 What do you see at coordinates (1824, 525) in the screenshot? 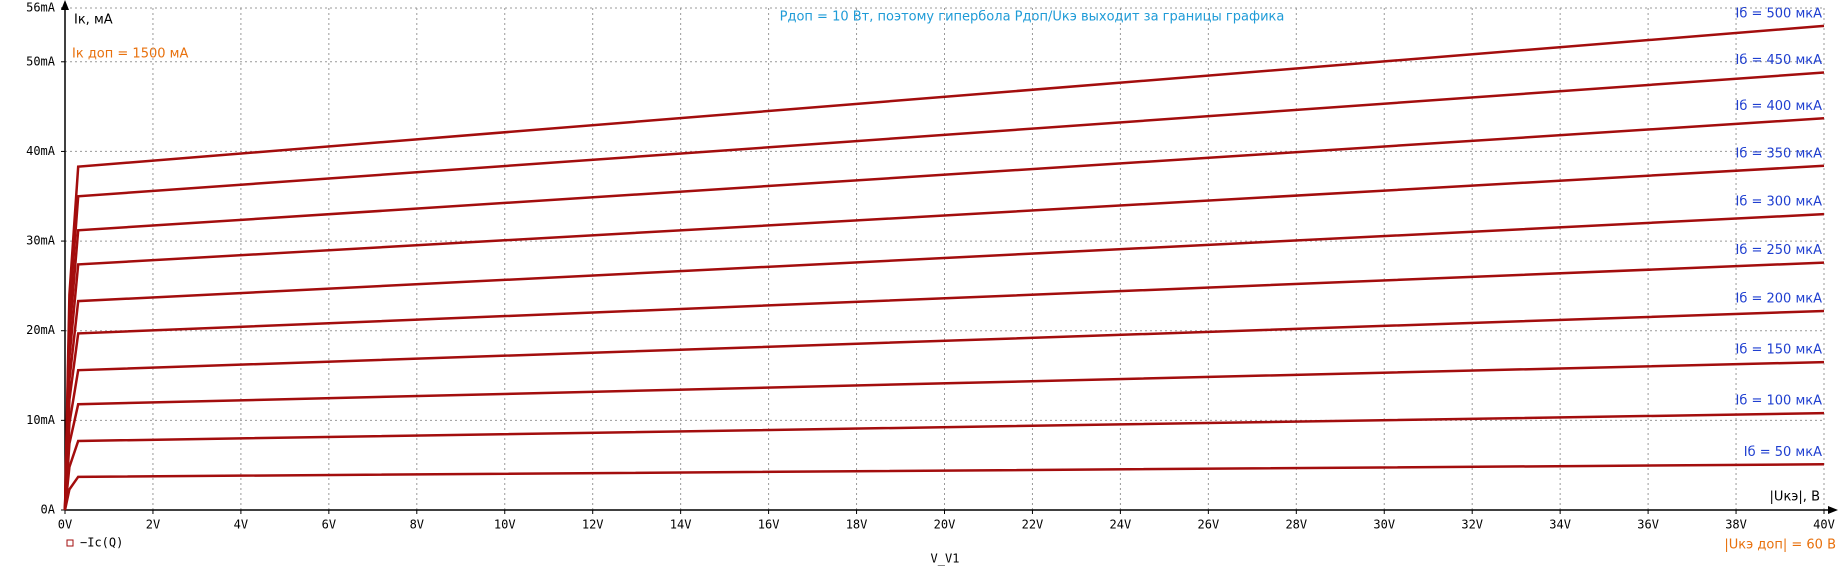
I see `x-tick-label: 40V` at bounding box center [1824, 525].